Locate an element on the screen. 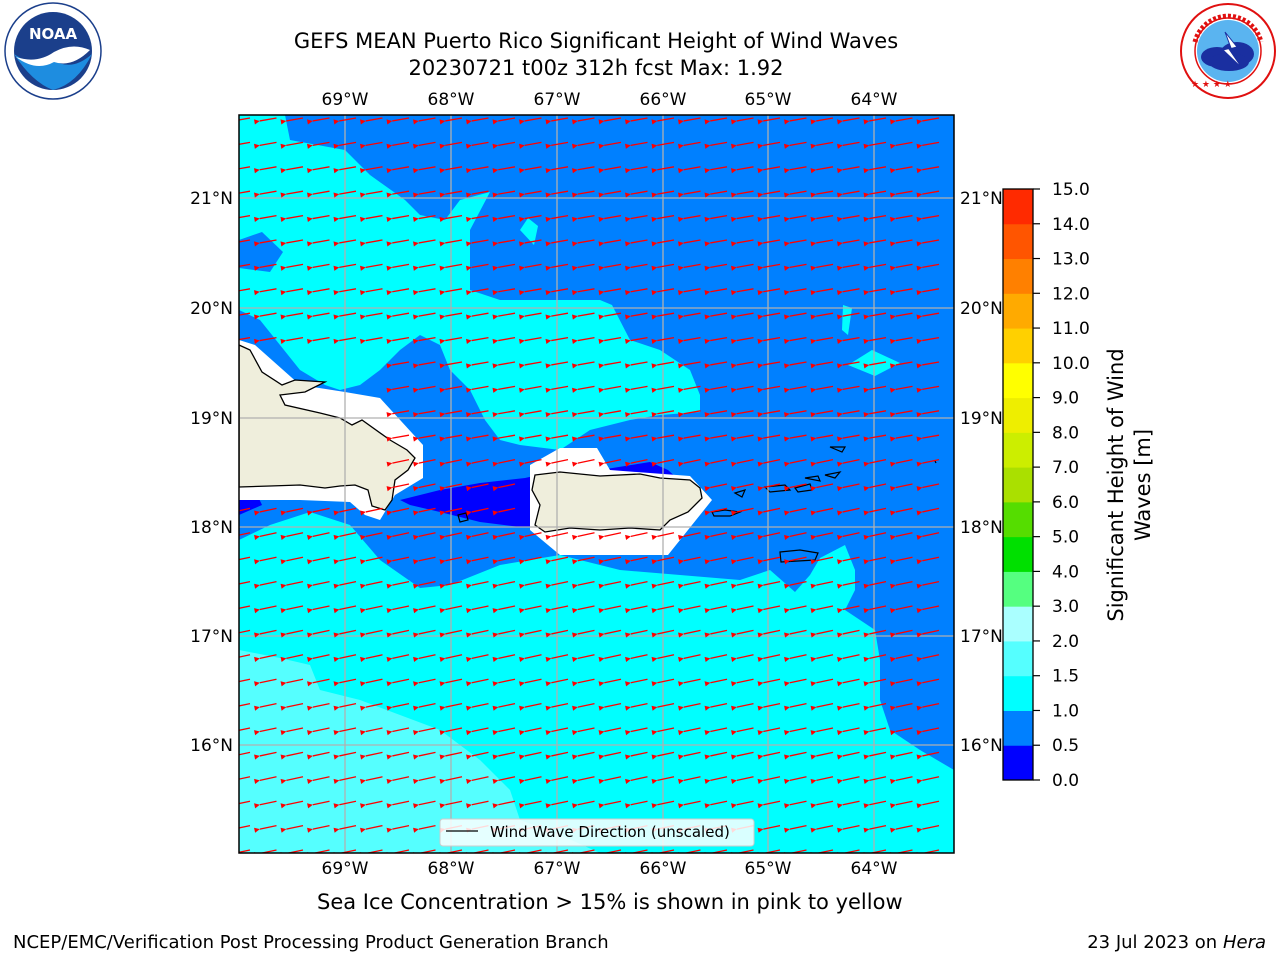 Image resolution: width=1280 pixels, height=960 pixels. lat-tick-label-left: 19°N is located at coordinates (211, 419).